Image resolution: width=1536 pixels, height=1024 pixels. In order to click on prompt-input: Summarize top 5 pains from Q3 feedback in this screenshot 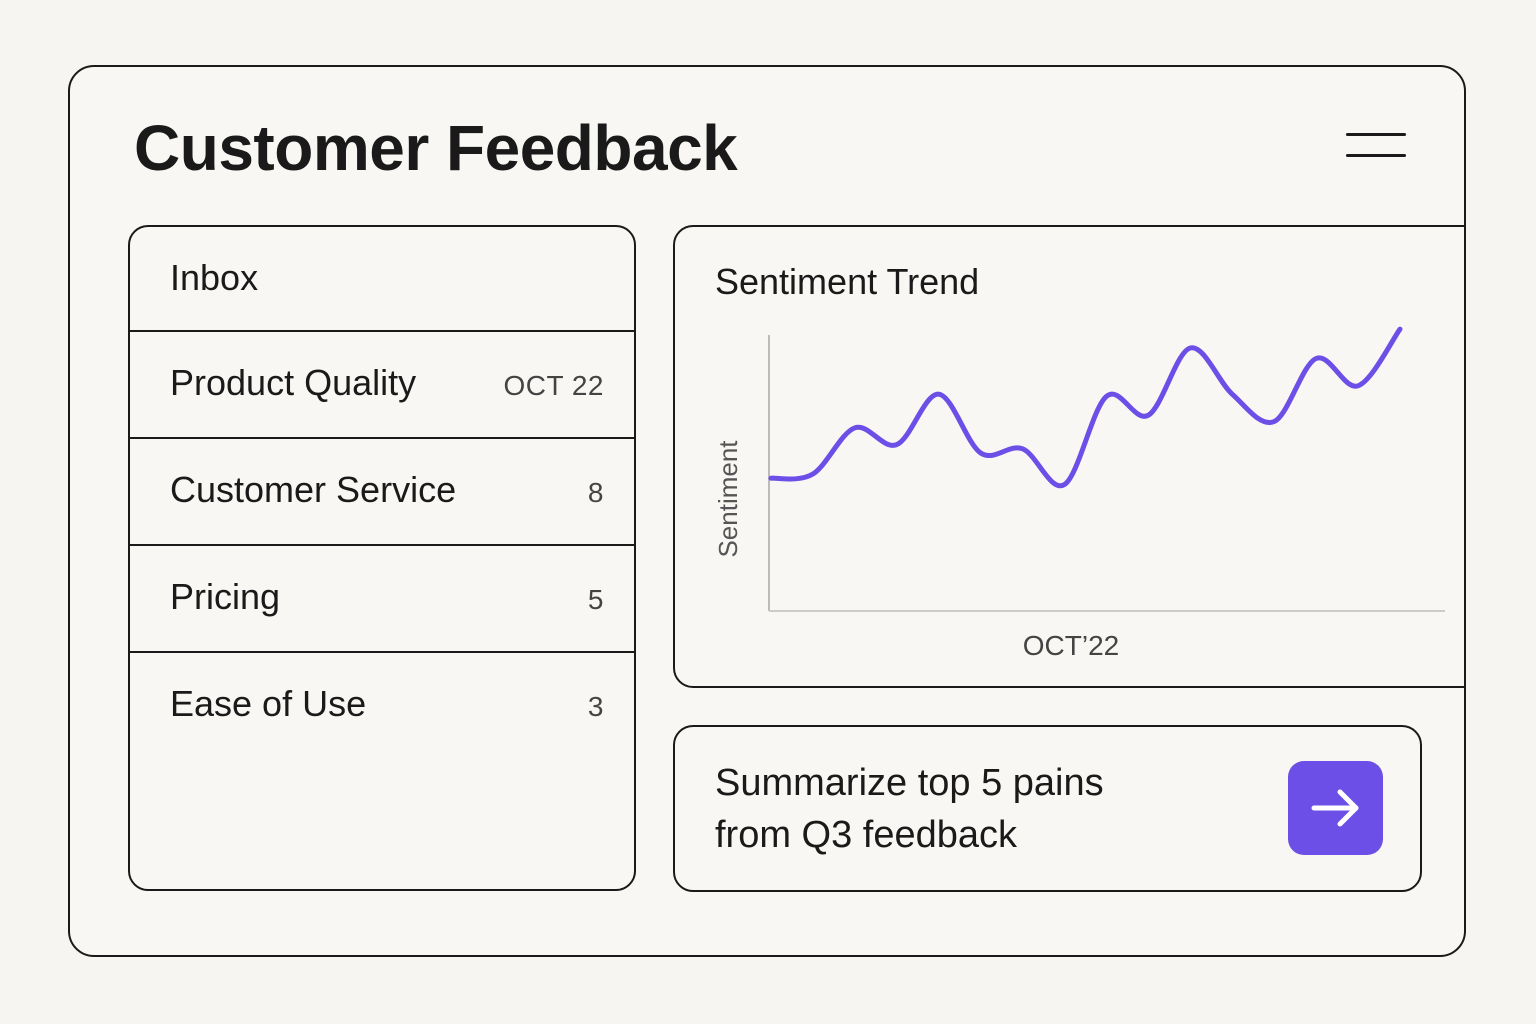, I will do `click(975, 809)`.